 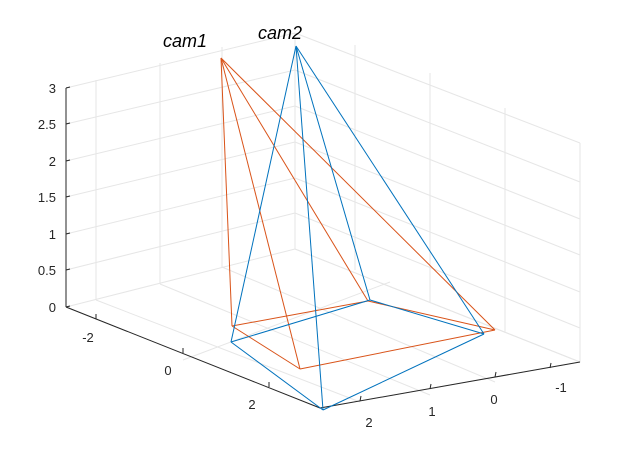 I want to click on right-axis-tick-label: 2, so click(x=368, y=422).